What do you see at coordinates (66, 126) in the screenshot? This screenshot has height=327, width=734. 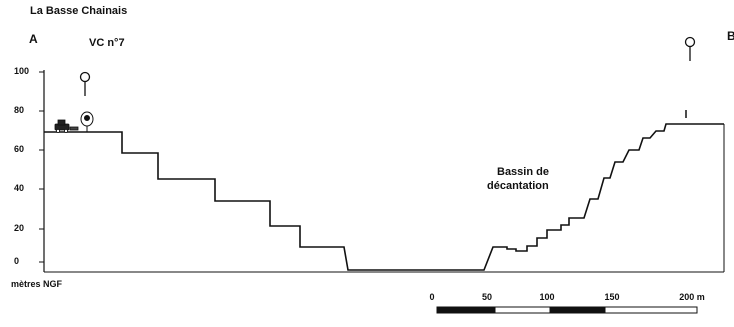 I see `vehicle-icon` at bounding box center [66, 126].